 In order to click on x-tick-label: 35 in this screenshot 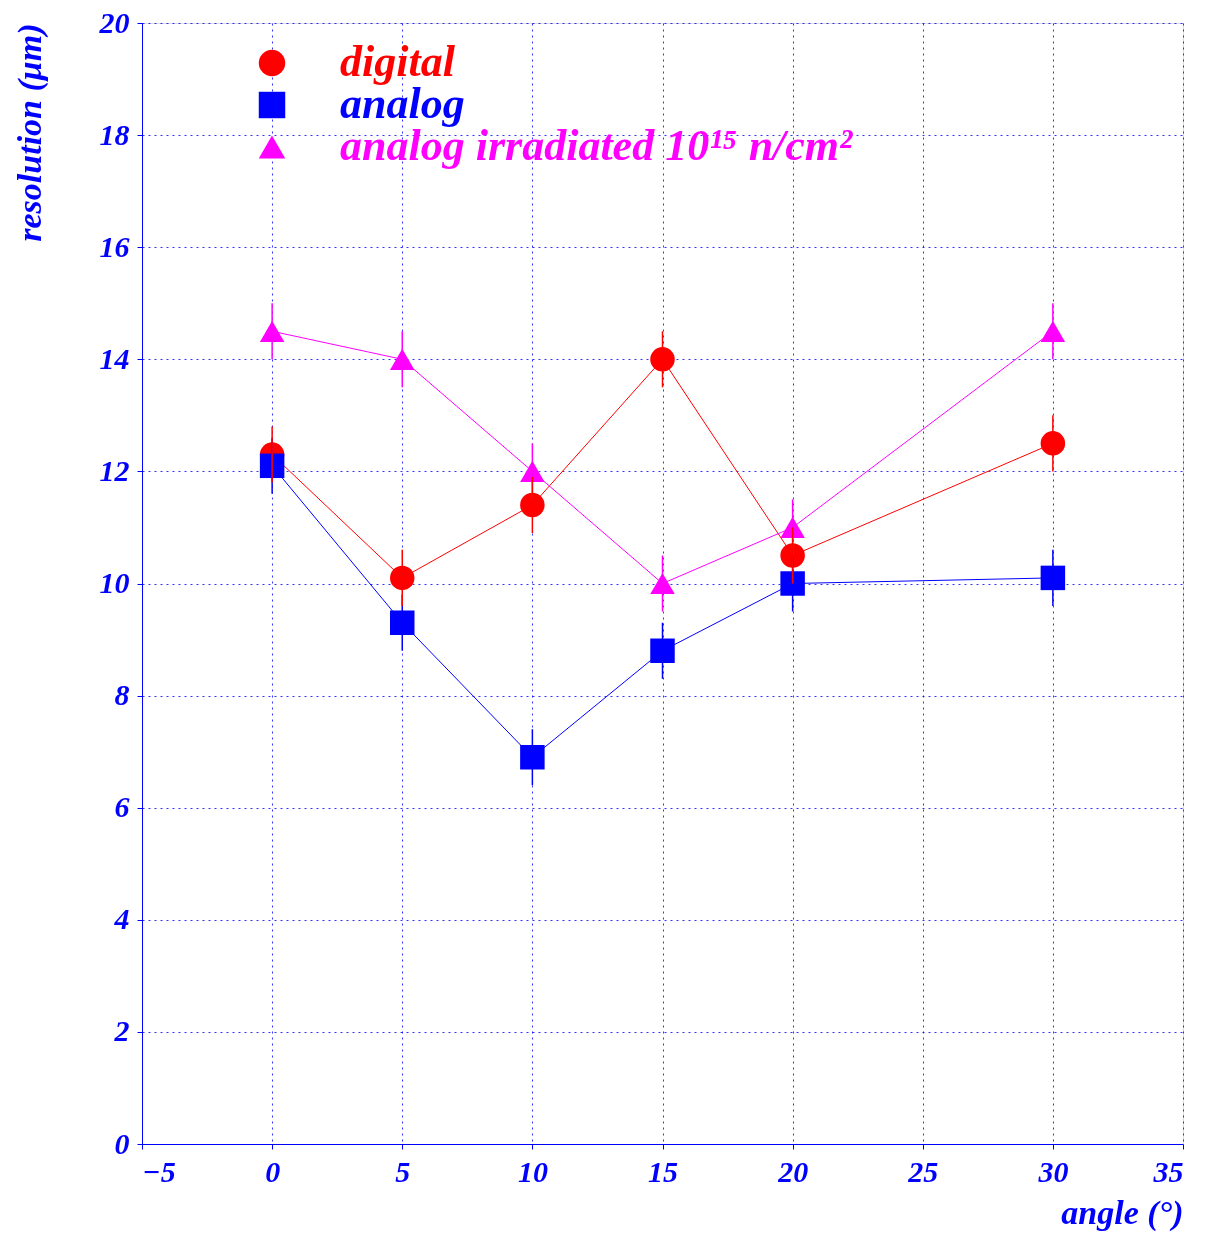, I will do `click(1168, 1171)`.